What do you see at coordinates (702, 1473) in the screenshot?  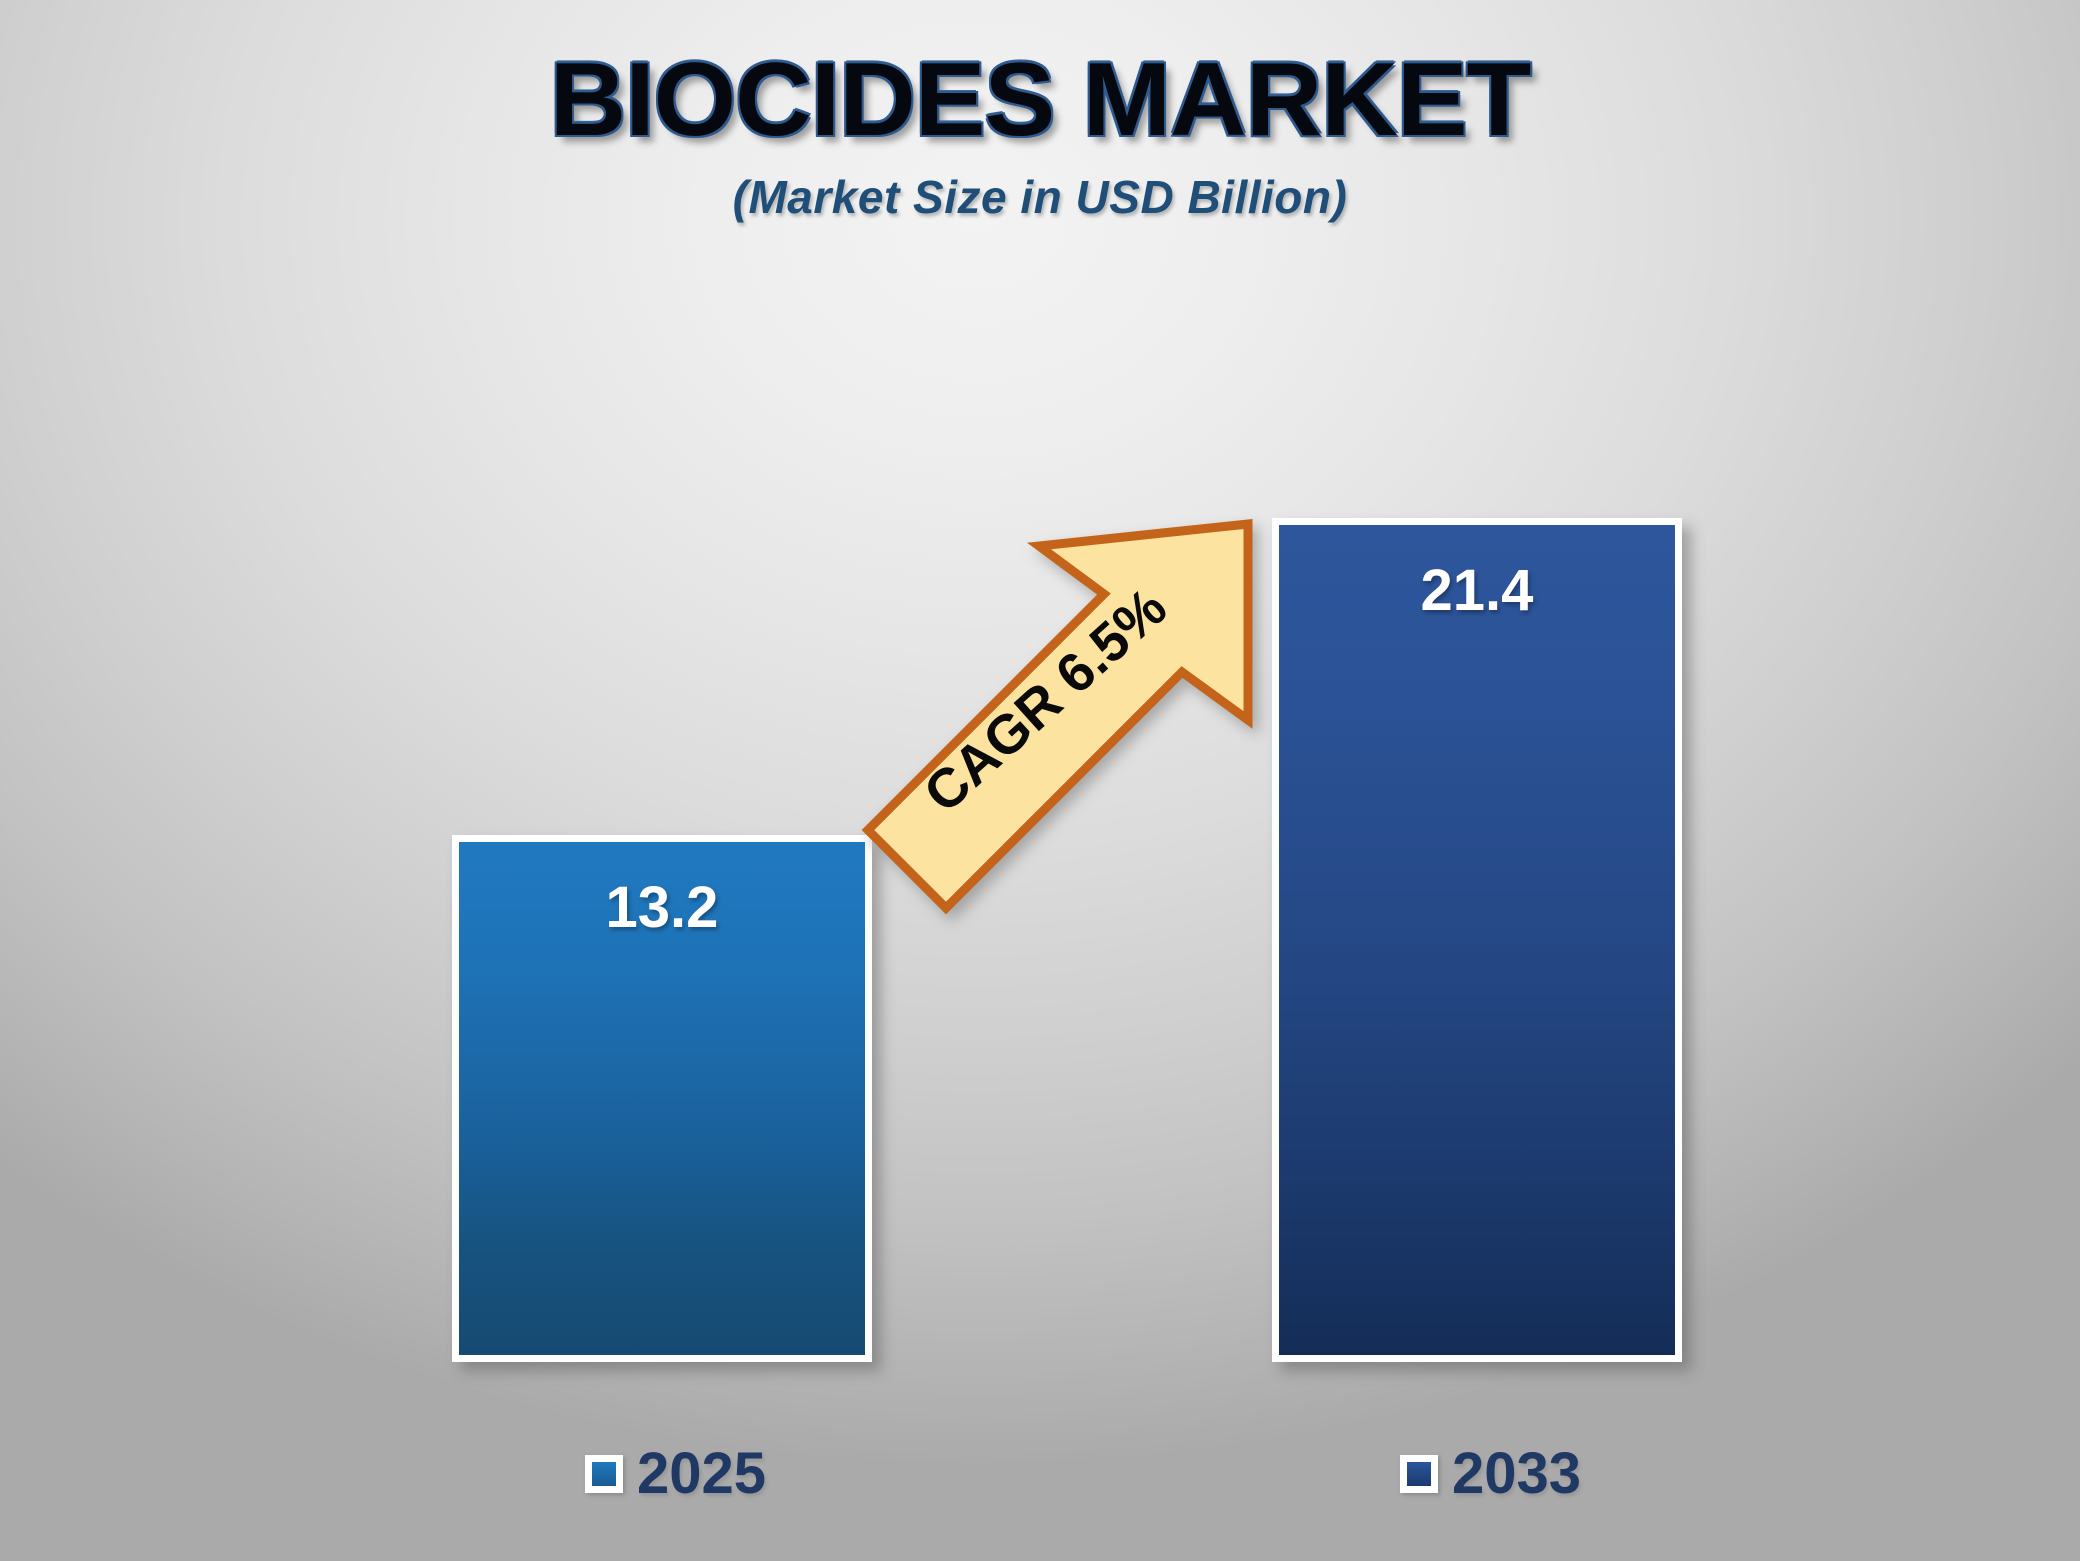 I see `legend-label-2025: 2025` at bounding box center [702, 1473].